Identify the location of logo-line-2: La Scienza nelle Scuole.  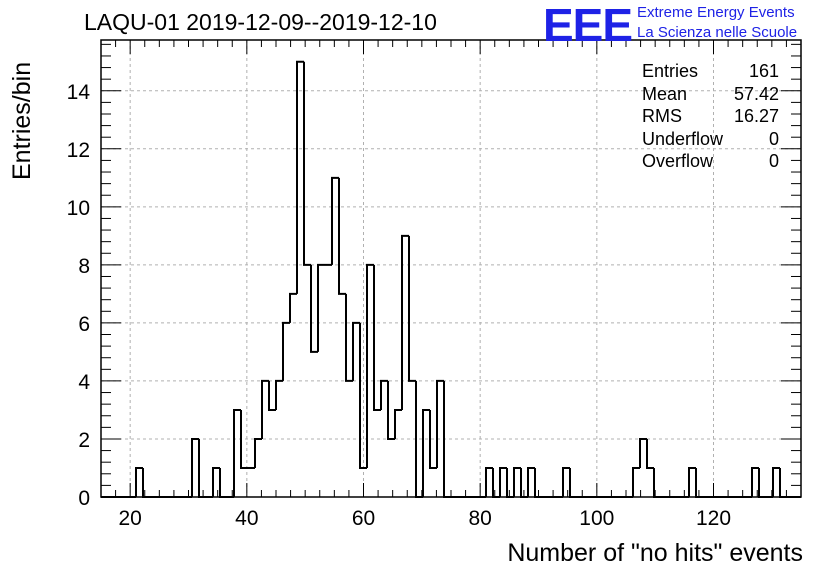
(717, 32).